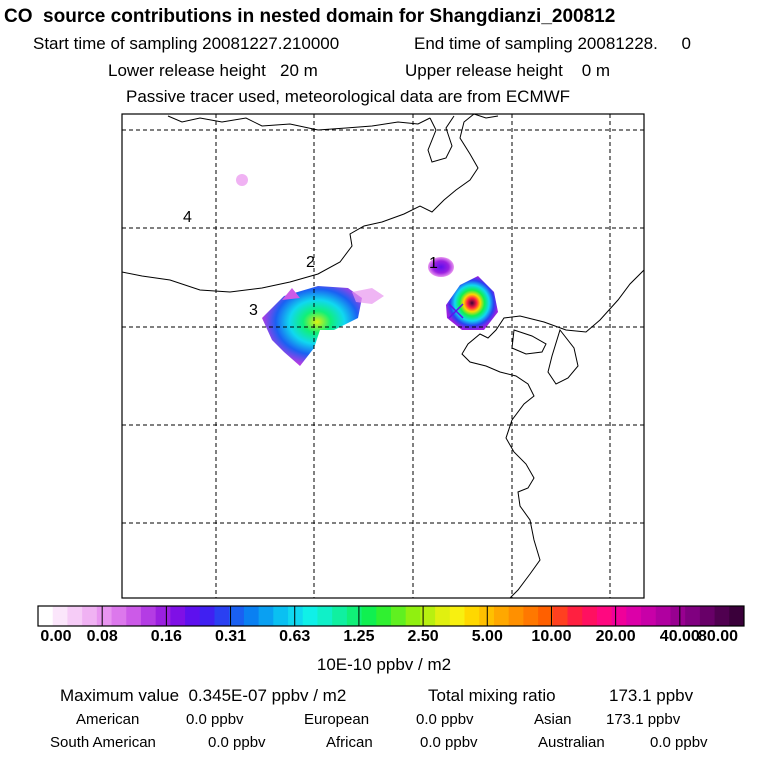 This screenshot has height=768, width=768. Describe the element at coordinates (108, 719) in the screenshot. I see `american-label: American` at that location.